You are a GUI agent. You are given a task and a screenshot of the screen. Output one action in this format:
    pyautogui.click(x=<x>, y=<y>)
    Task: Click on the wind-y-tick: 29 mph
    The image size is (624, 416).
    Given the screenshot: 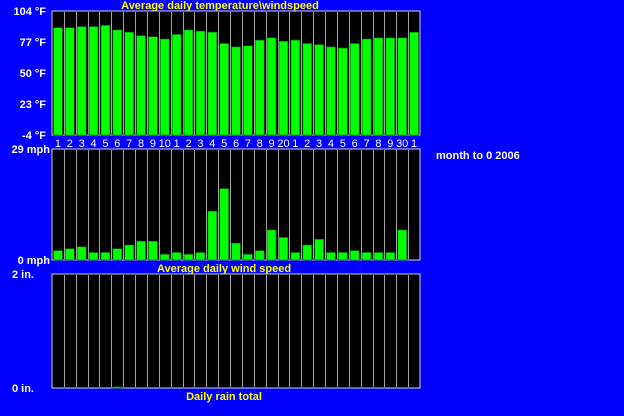 What is the action you would take?
    pyautogui.click(x=30, y=150)
    